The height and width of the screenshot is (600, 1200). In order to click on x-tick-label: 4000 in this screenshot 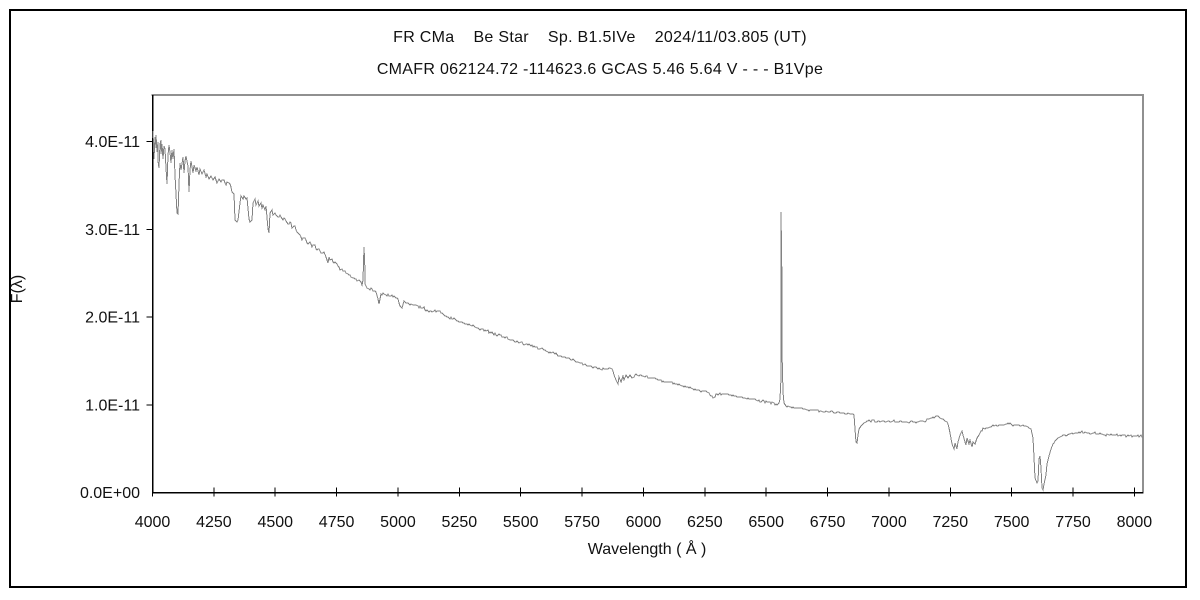, I will do `click(153, 522)`.